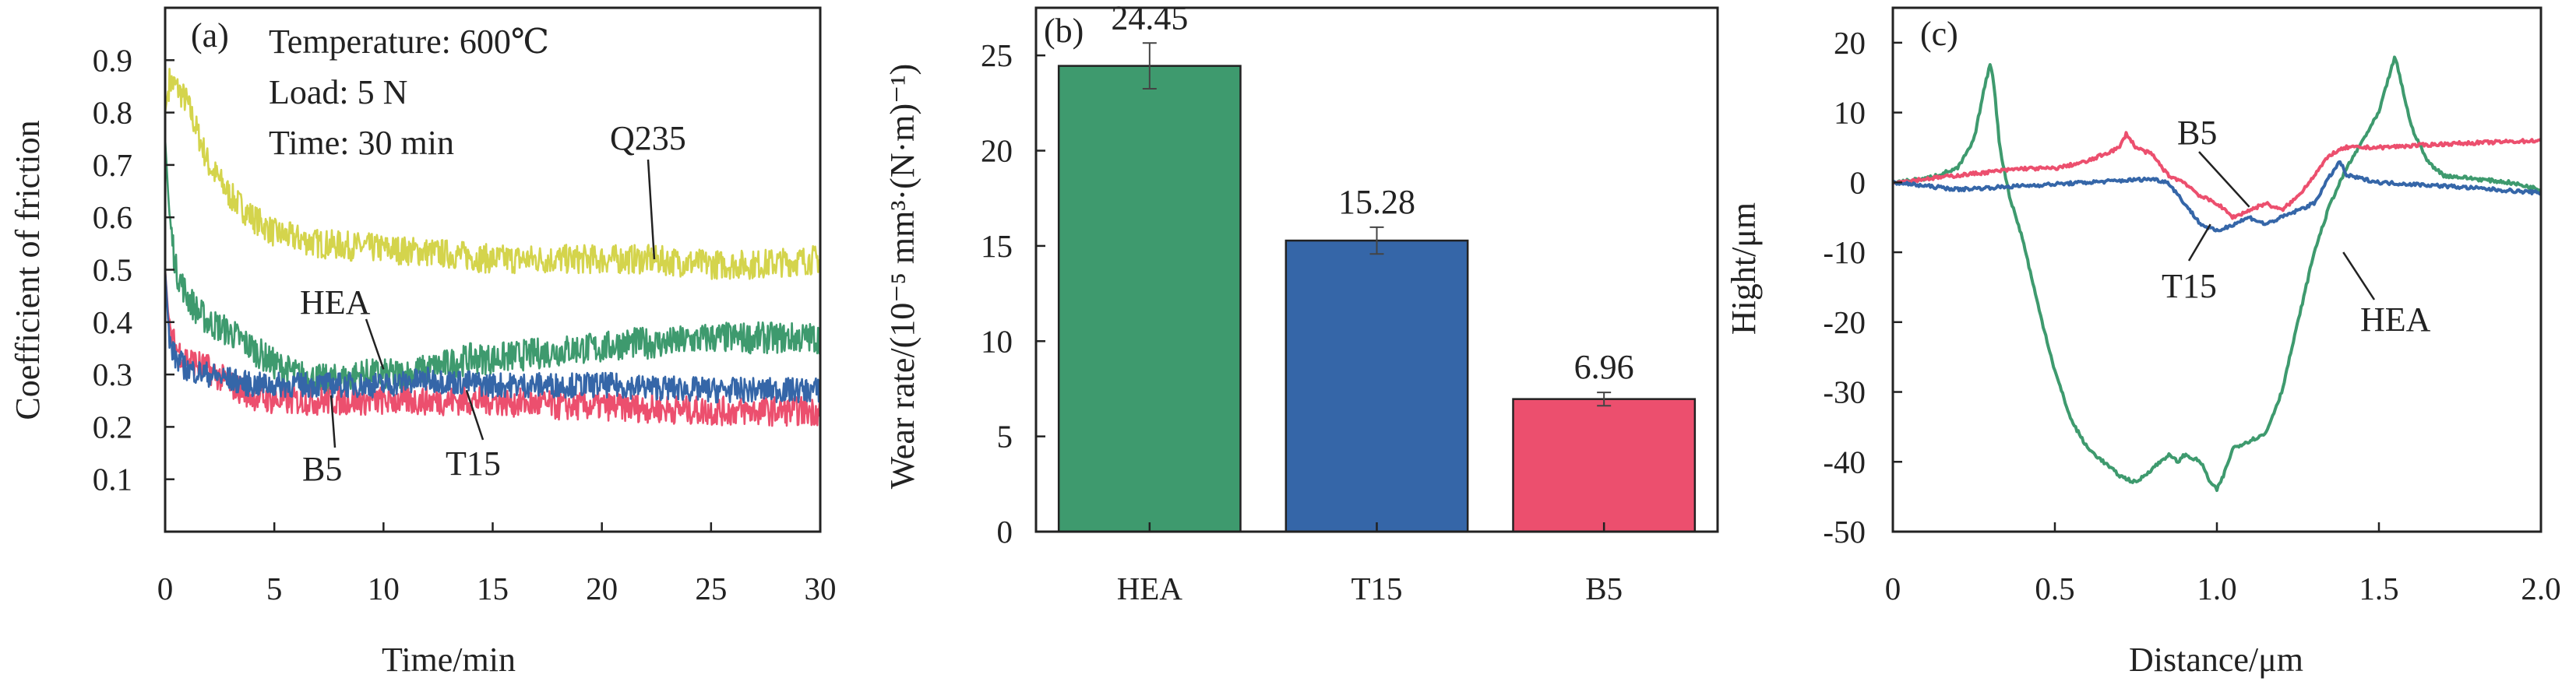 Image resolution: width=2576 pixels, height=685 pixels. Describe the element at coordinates (113, 374) in the screenshot. I see `y-tick-label-a: 0.3` at that location.